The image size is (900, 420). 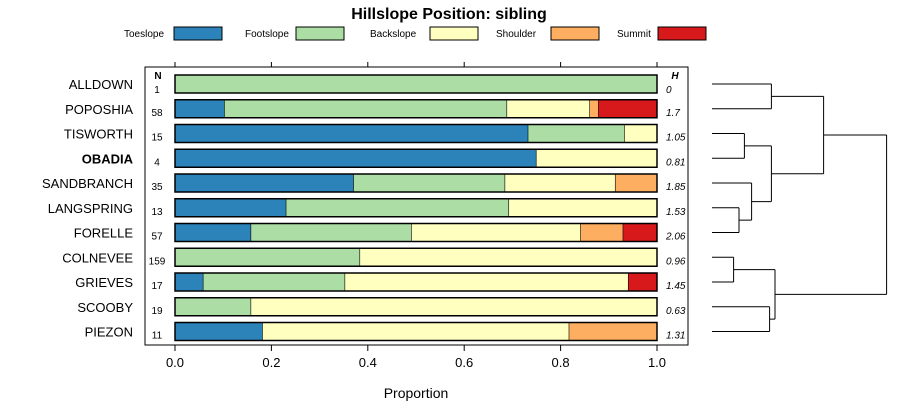 What do you see at coordinates (104, 282) in the screenshot?
I see `category-label: GRIEVES` at bounding box center [104, 282].